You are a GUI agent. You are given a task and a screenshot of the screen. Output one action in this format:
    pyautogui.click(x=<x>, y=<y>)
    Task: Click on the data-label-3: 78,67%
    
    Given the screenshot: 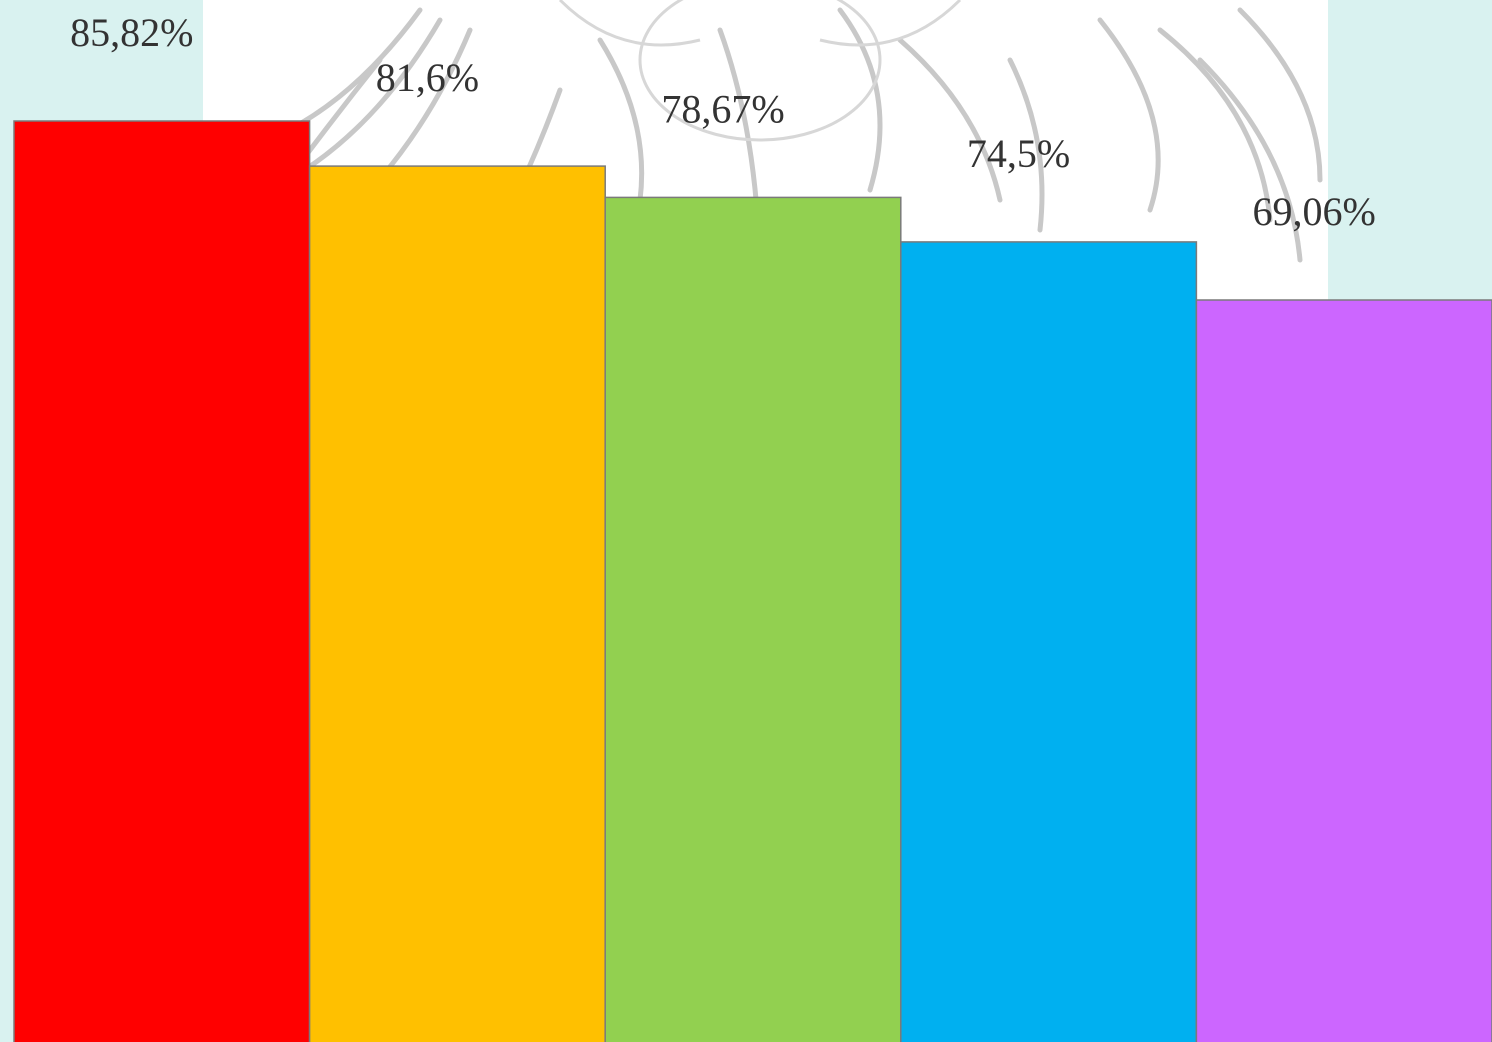 What is the action you would take?
    pyautogui.click(x=722, y=108)
    